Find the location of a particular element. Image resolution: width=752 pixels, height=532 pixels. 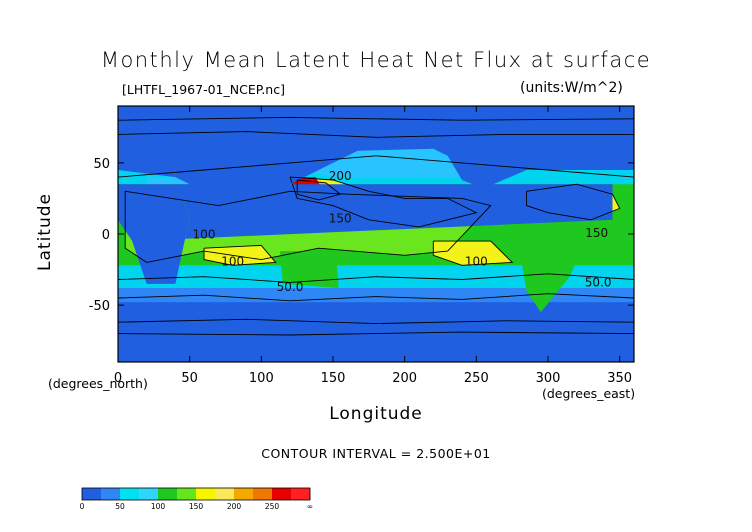

colorbar-label: 0 is located at coordinates (82, 506).